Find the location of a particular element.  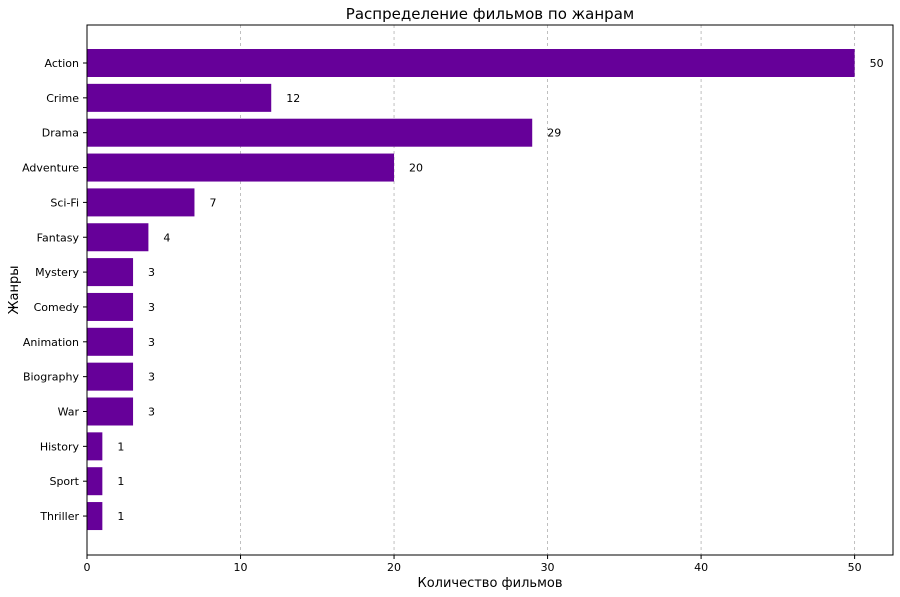

bar-mystery is located at coordinates (110, 272).